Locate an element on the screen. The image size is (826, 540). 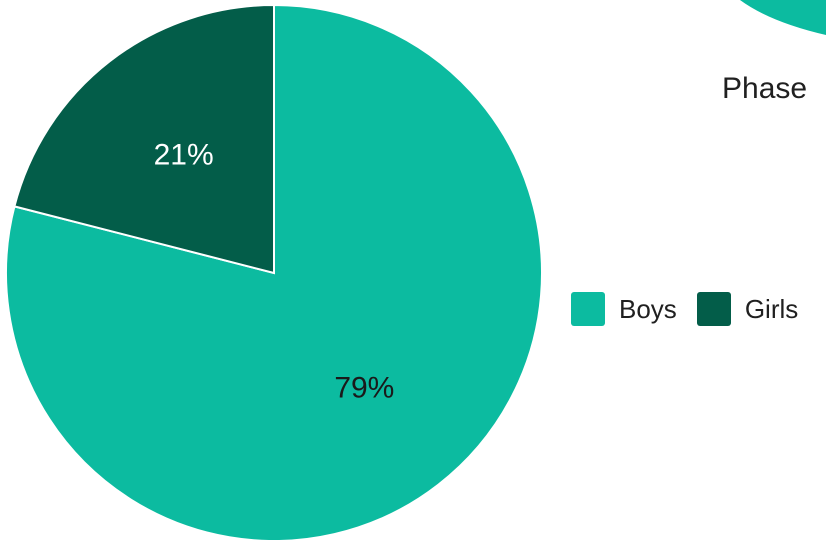
slice-label-boys: 79% is located at coordinates (364, 387).